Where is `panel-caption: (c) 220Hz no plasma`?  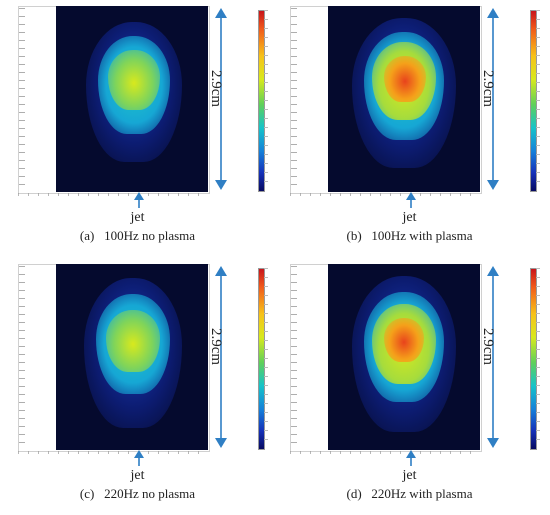 panel-caption: (c) 220Hz no plasma is located at coordinates (137, 493).